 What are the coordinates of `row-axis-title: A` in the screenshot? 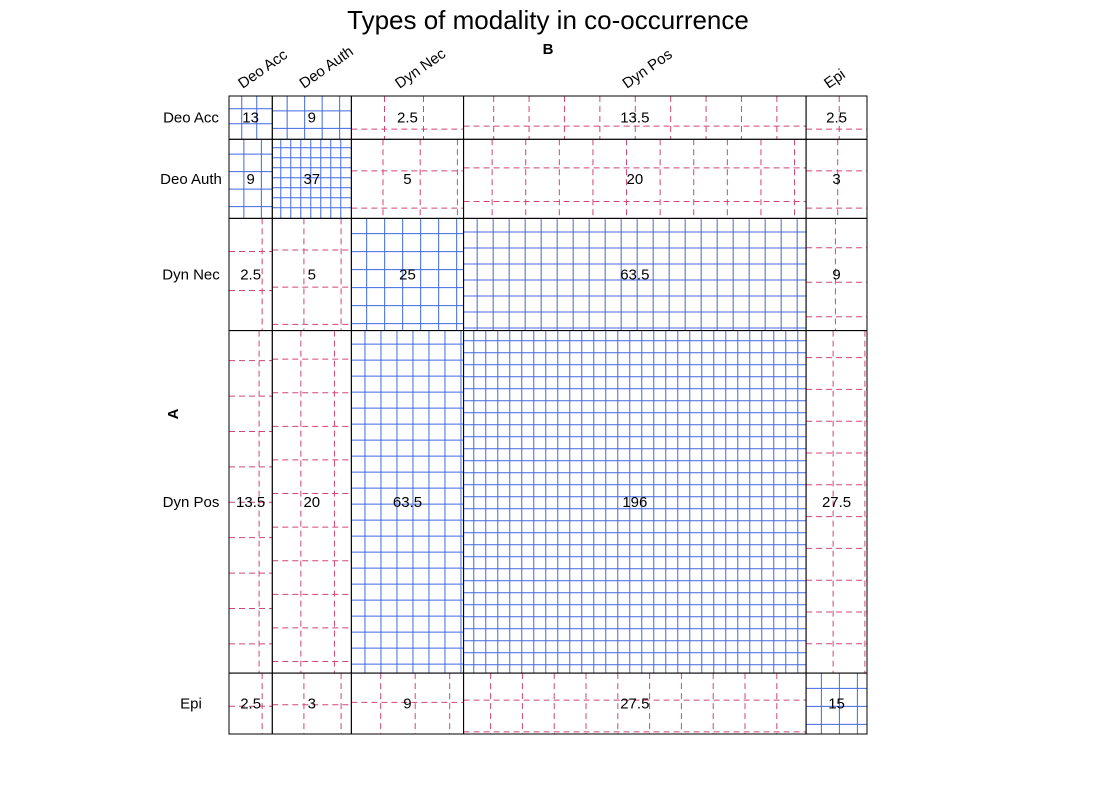 It's located at (173, 413).